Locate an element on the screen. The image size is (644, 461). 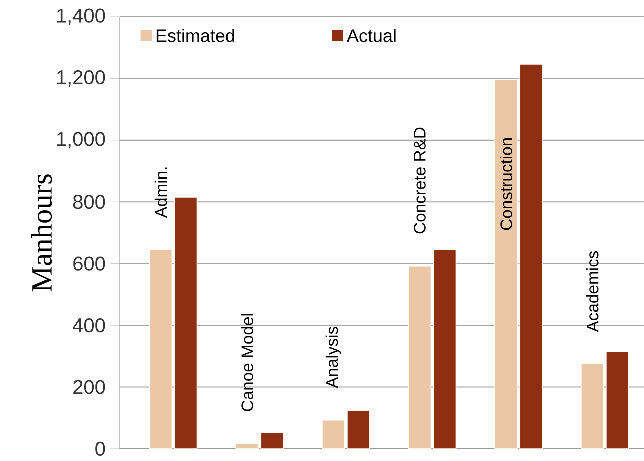
y-tick-label: 1,000 is located at coordinates (81, 140).